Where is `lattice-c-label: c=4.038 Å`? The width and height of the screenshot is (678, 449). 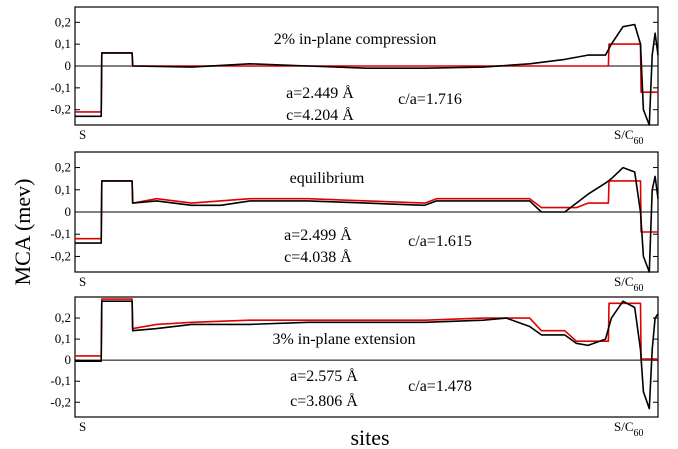 lattice-c-label: c=4.038 Å is located at coordinates (318, 257).